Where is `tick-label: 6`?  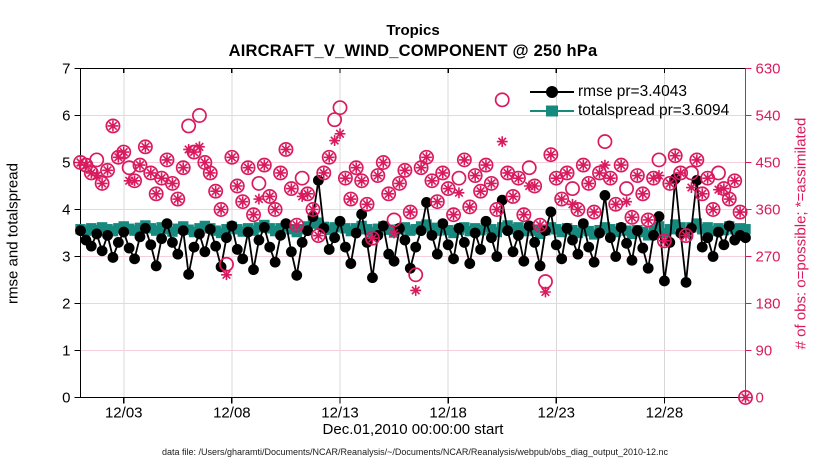
tick-label: 6 is located at coordinates (66, 116).